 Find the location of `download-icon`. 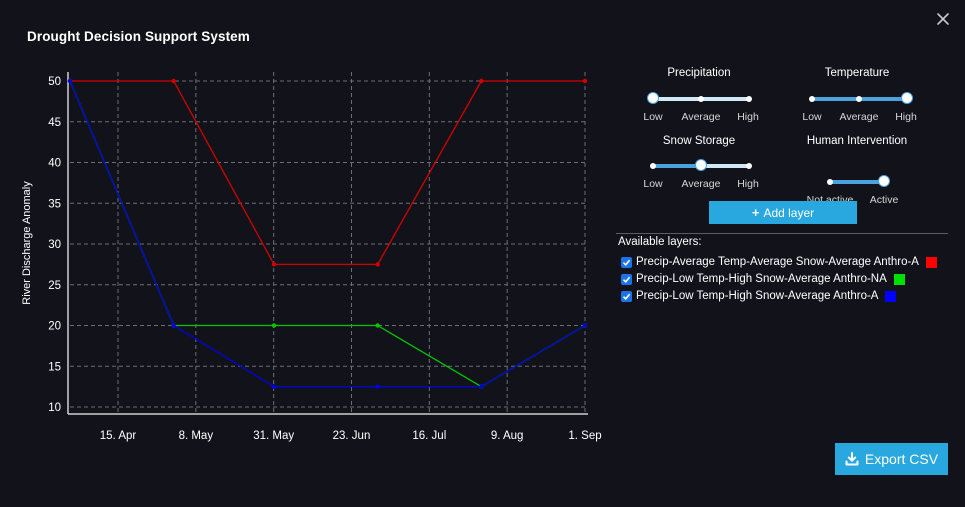

download-icon is located at coordinates (852, 459).